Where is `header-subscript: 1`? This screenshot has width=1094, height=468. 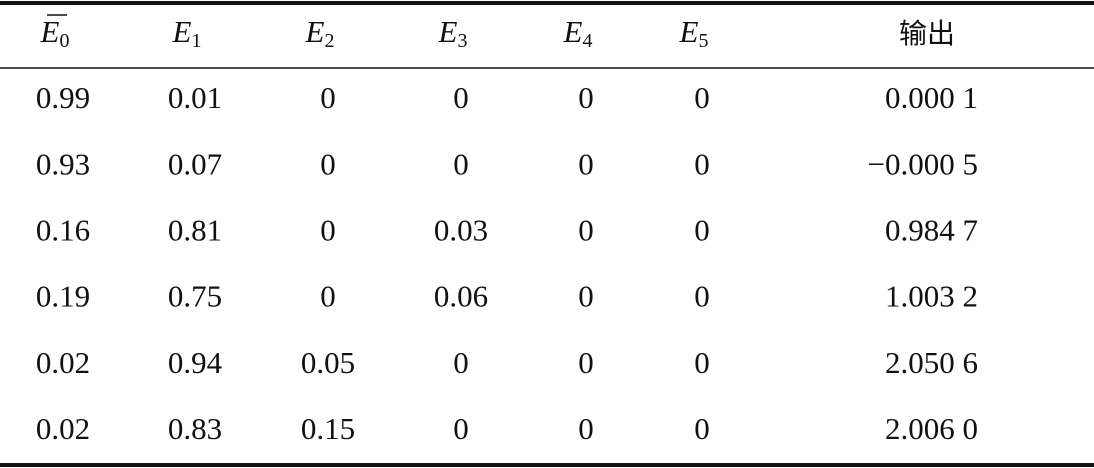
header-subscript: 1 is located at coordinates (196, 41).